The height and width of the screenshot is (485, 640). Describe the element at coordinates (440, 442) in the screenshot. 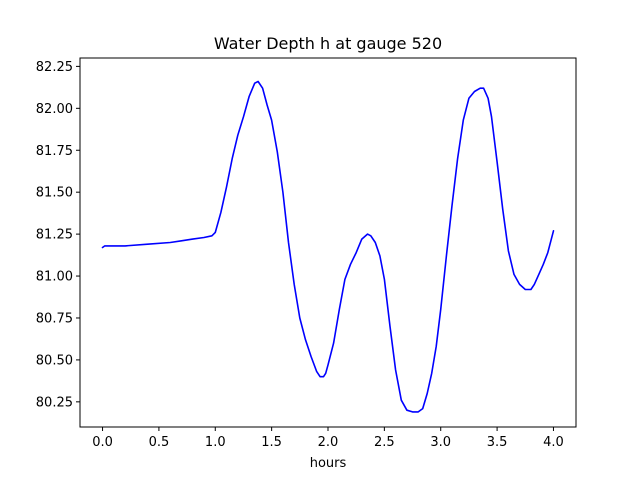

I see `x-tick-label: 3.0` at that location.